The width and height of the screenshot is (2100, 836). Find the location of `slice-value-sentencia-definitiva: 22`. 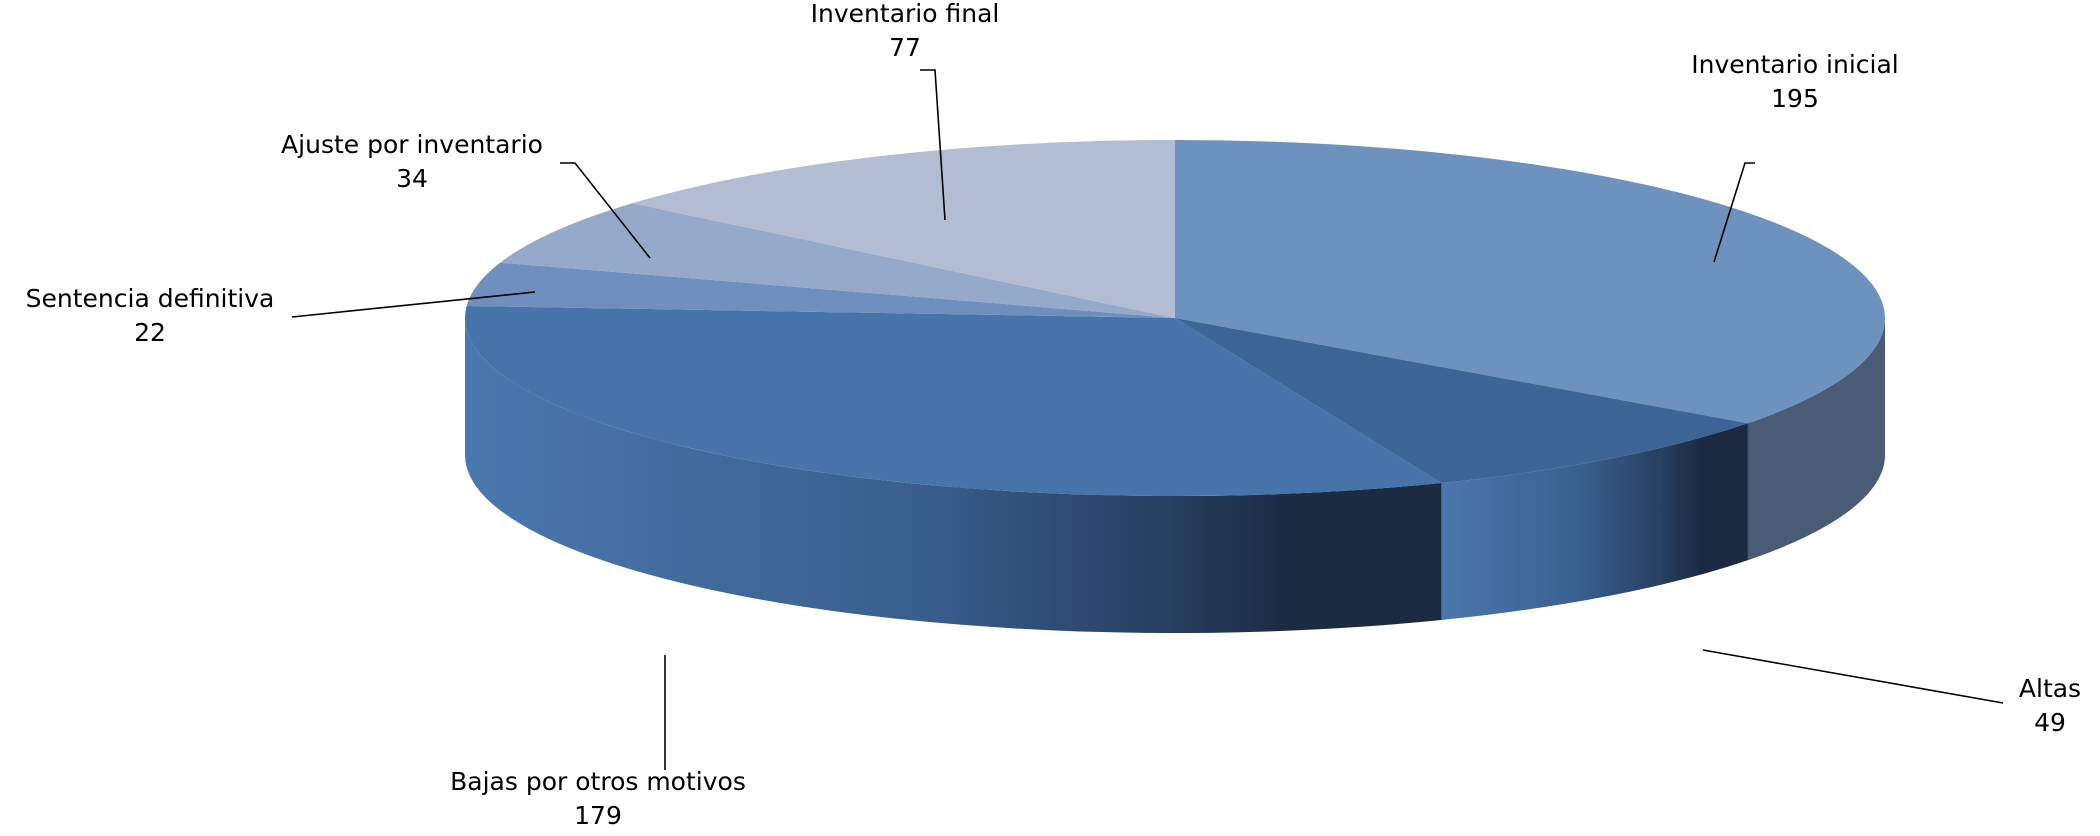

slice-value-sentencia-definitiva: 22 is located at coordinates (150, 332).